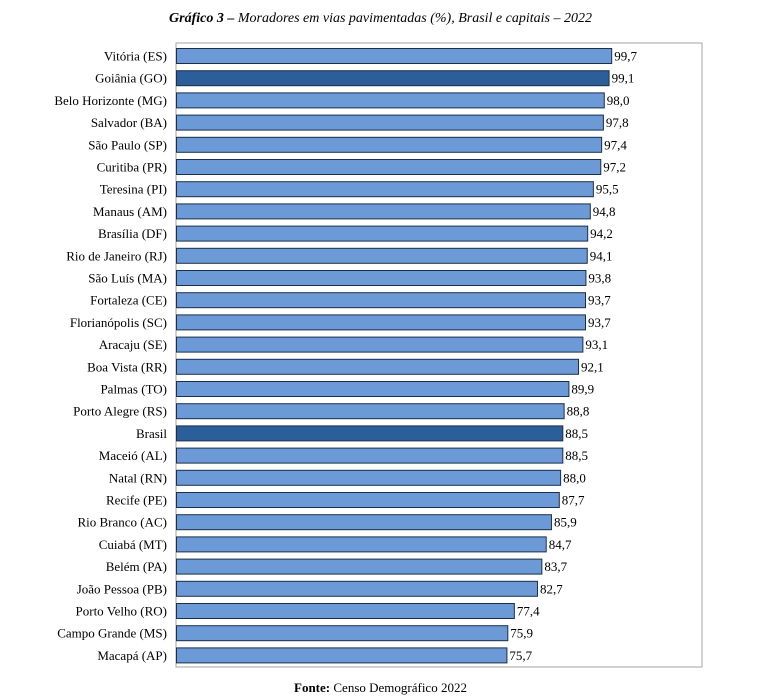  What do you see at coordinates (129, 122) in the screenshot?
I see `category-label: Salvador (BA)` at bounding box center [129, 122].